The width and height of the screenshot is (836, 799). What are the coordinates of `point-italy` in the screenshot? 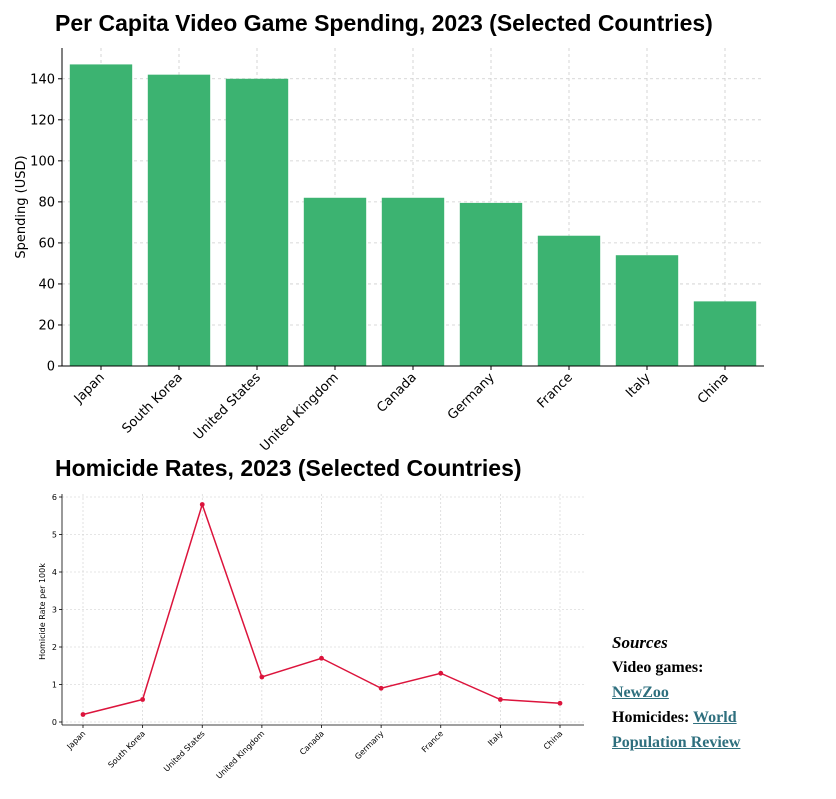 It's located at (500, 699).